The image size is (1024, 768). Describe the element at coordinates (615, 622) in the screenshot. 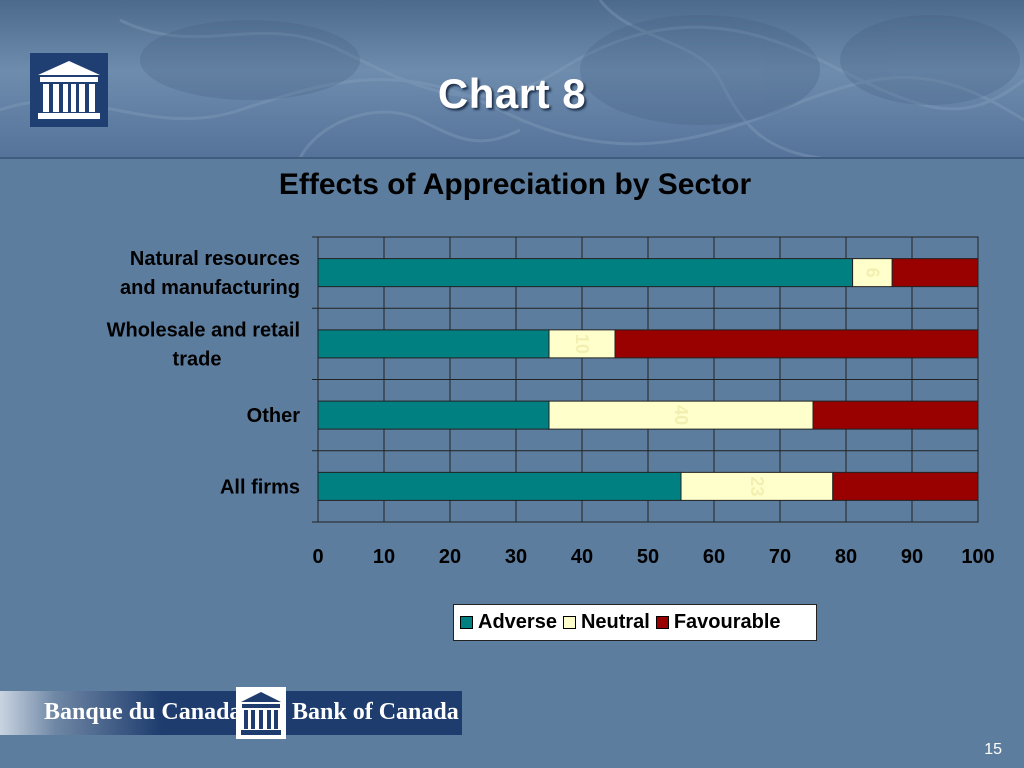

I see `legend-label-neutral: Neutral` at that location.